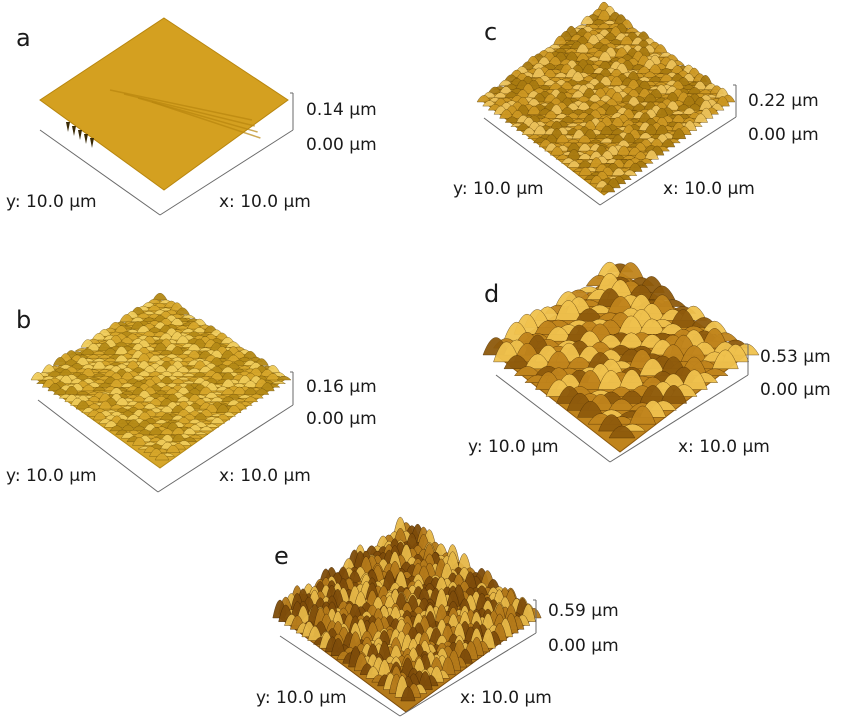  Describe the element at coordinates (166, 154) in the screenshot. I see `axis-frame-a` at that location.